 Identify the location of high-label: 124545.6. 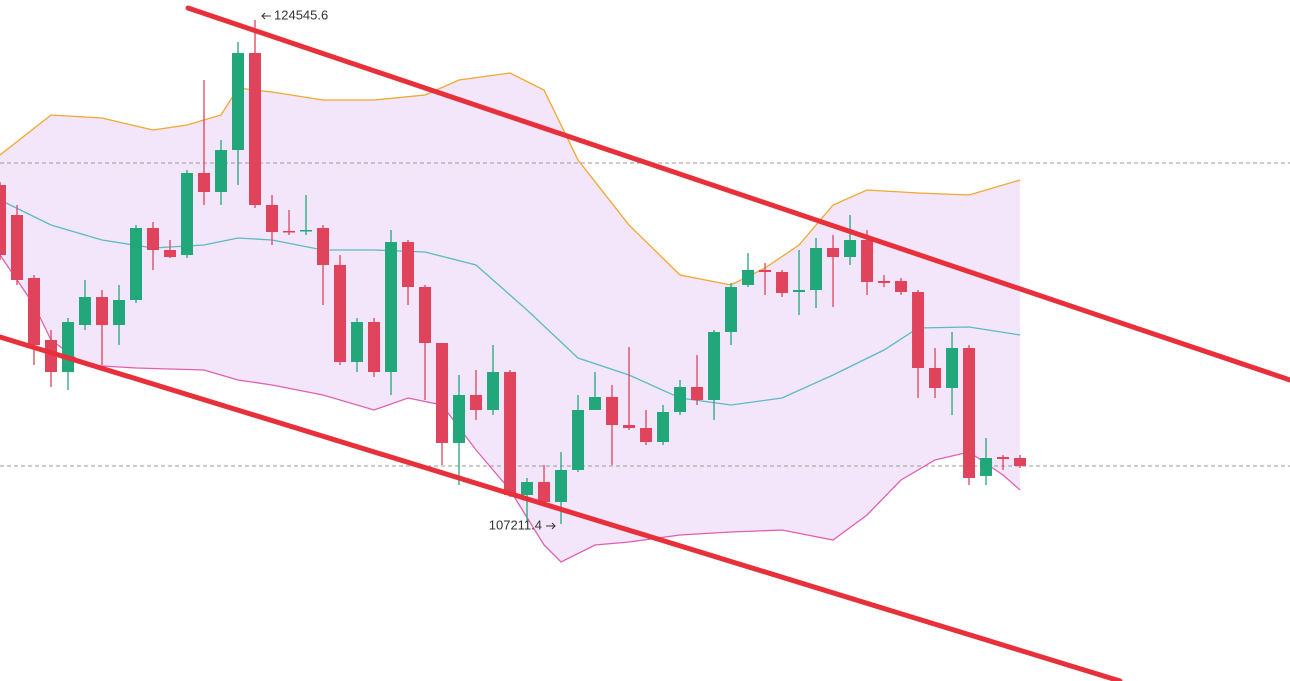
(301, 14).